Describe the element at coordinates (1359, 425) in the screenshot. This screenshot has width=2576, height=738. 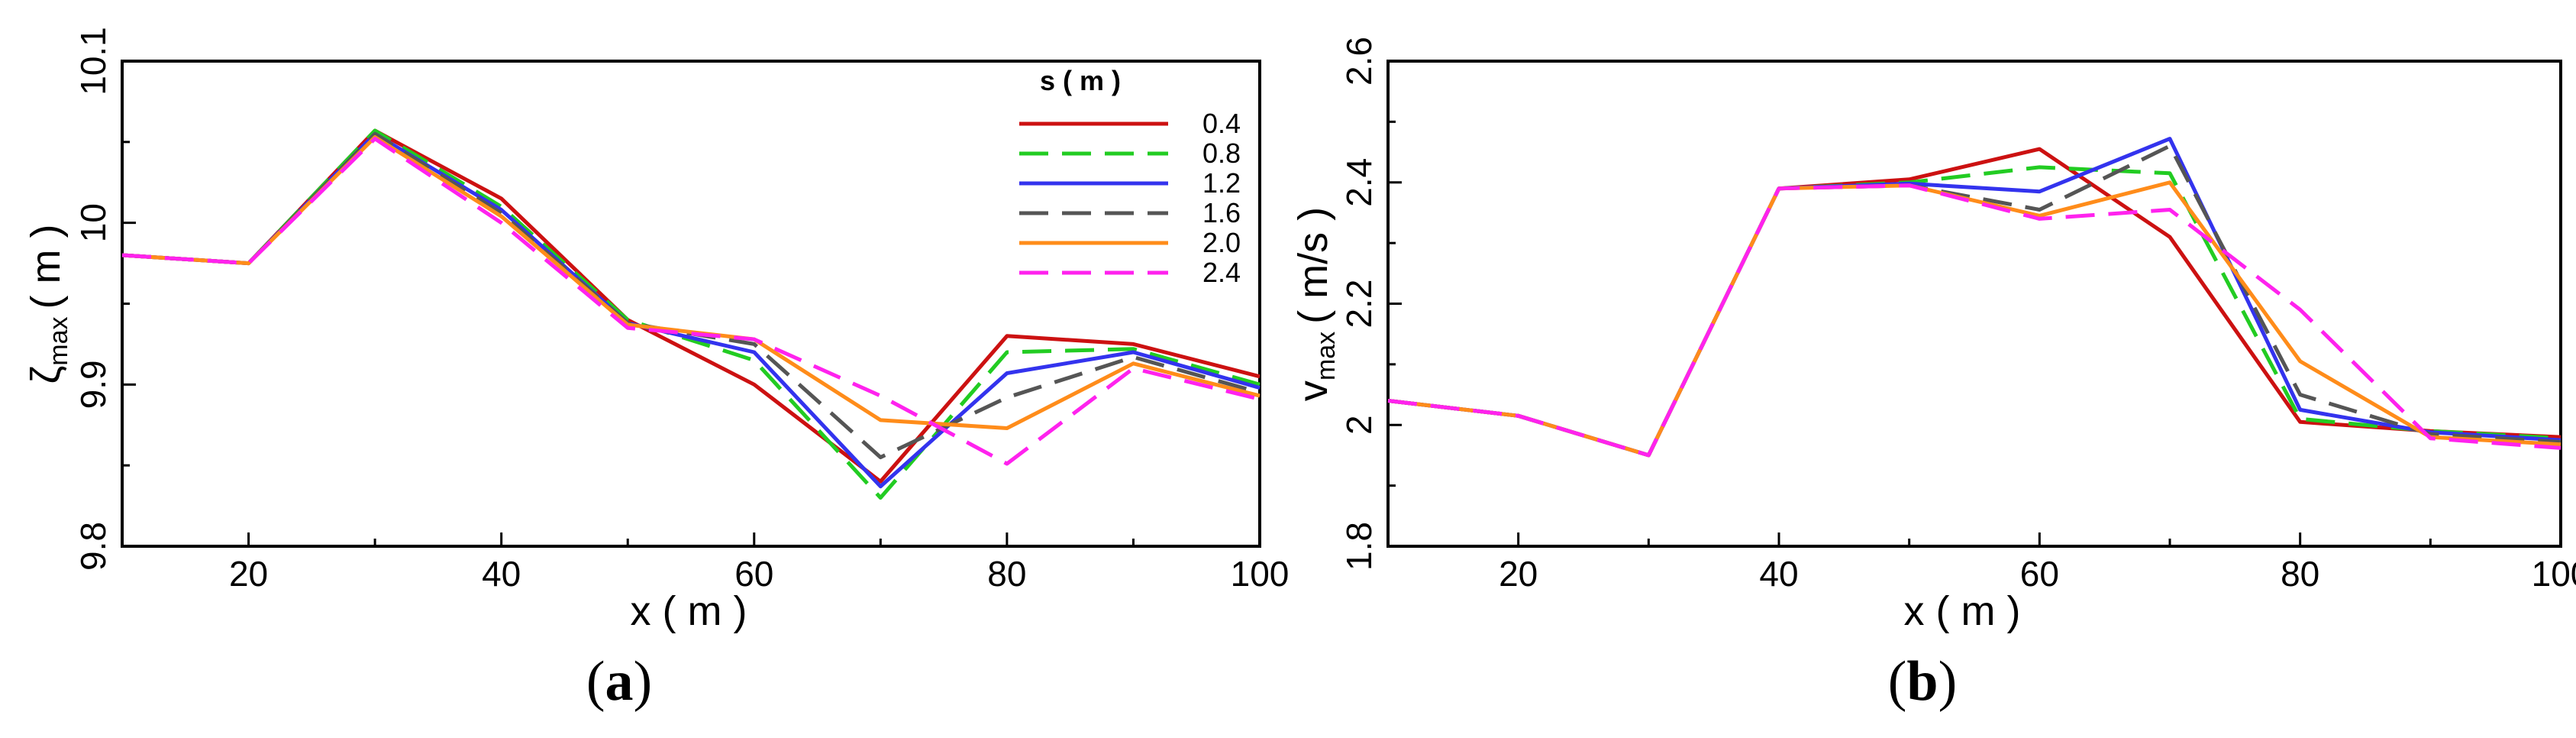
I see `y-tick-label: 2` at that location.